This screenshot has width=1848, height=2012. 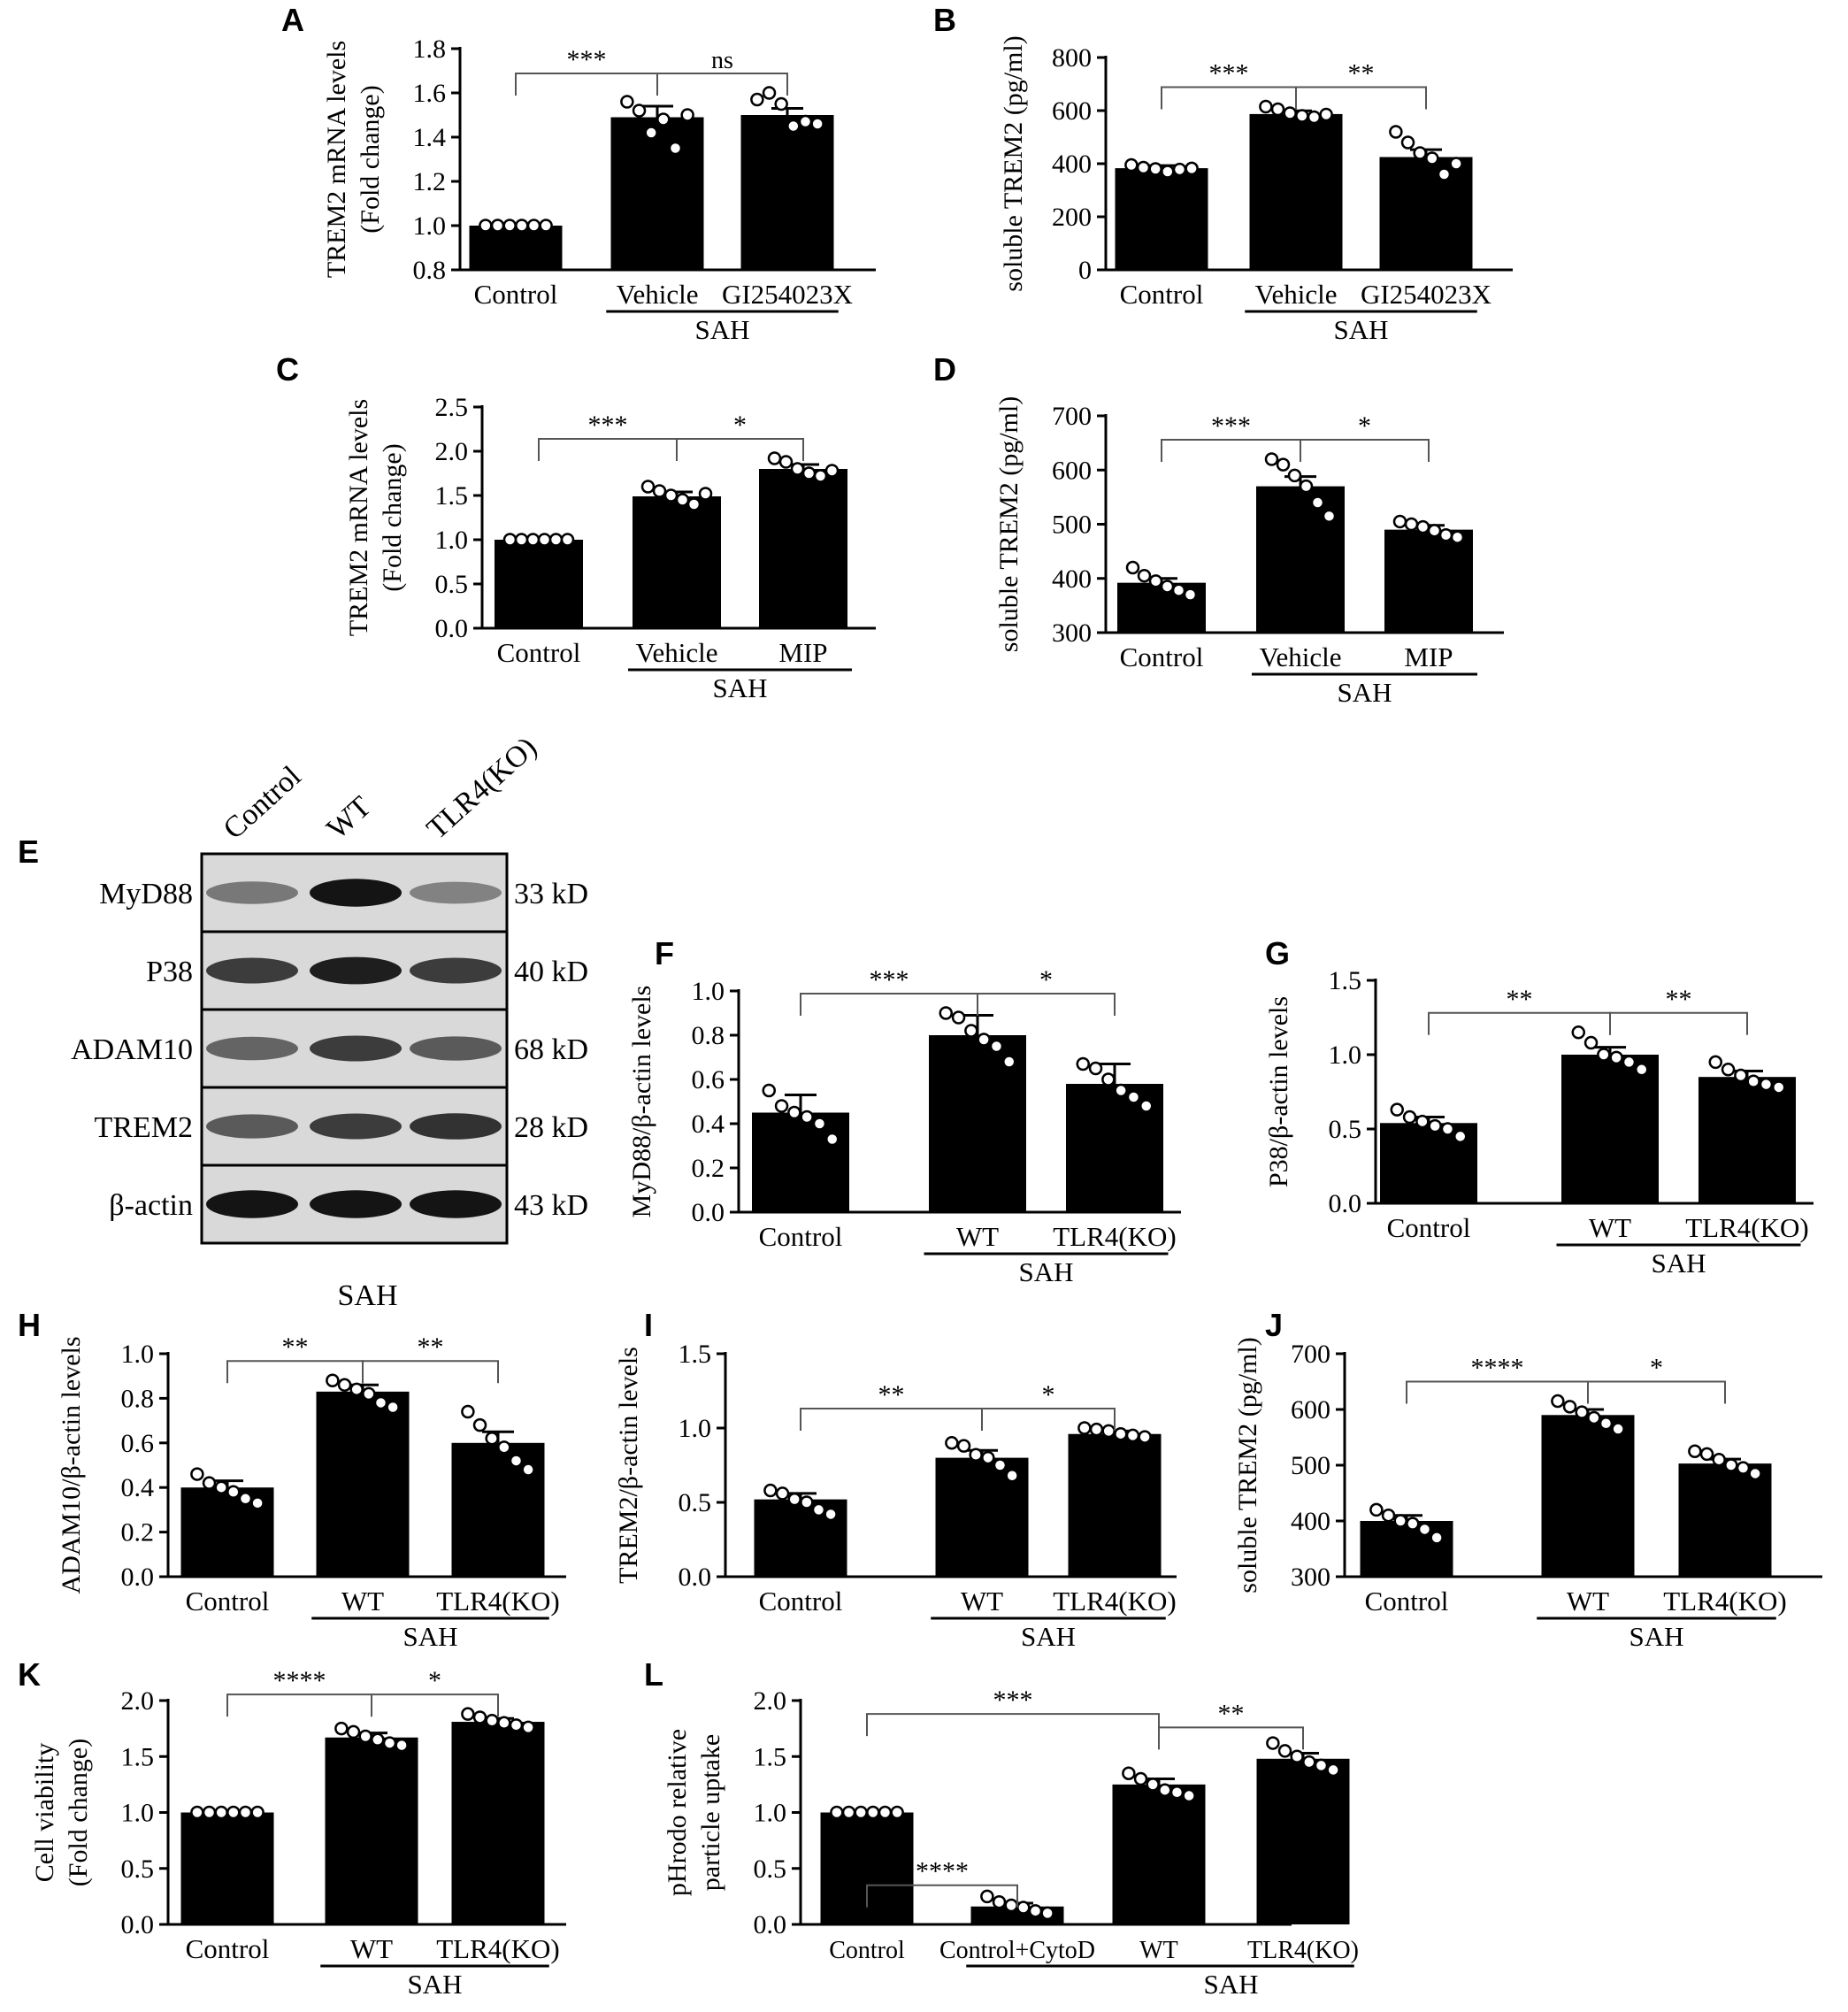 I want to click on y-tick-label: 2.0, so click(x=770, y=1701).